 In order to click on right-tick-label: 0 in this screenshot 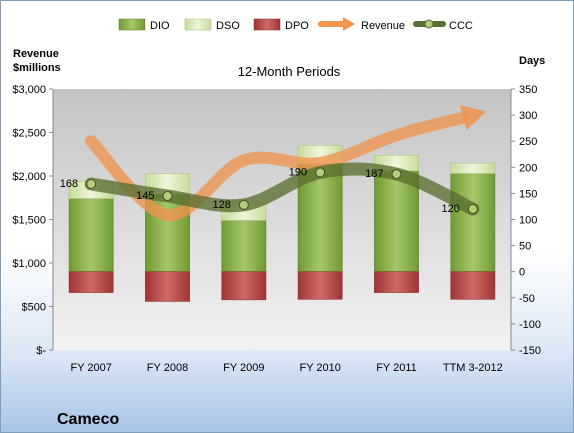, I will do `click(522, 273)`.